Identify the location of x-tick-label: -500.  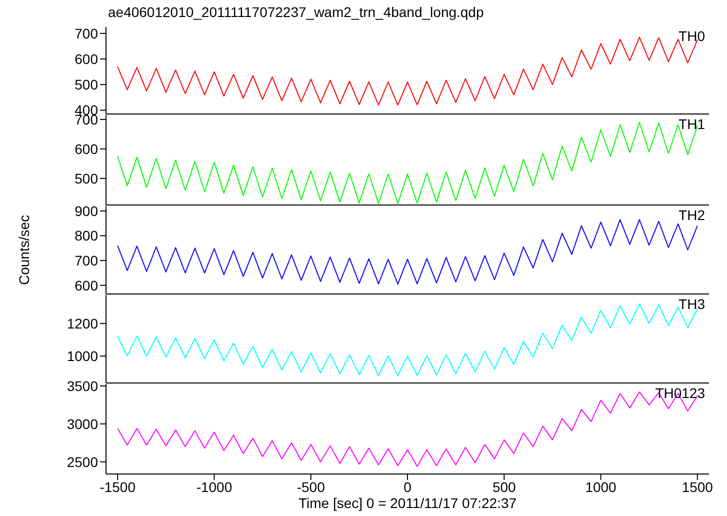
(311, 486).